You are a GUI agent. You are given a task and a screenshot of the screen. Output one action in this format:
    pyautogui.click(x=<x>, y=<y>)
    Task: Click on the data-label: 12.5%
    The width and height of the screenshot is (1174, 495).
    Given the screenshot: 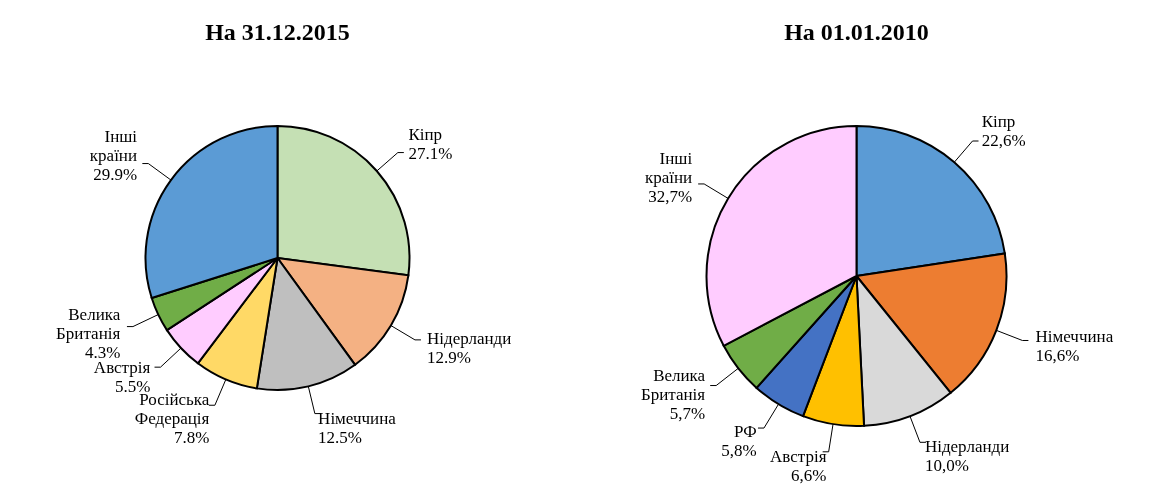 What is the action you would take?
    pyautogui.click(x=340, y=437)
    